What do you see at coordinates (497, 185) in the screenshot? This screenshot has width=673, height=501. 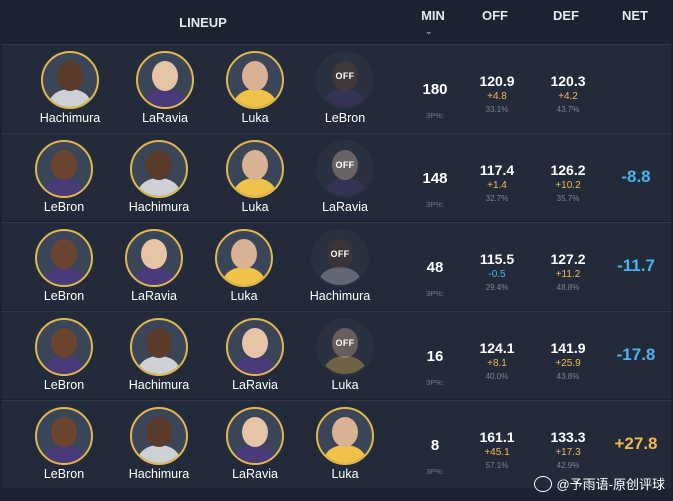 I see `off-diff: +1.4` at bounding box center [497, 185].